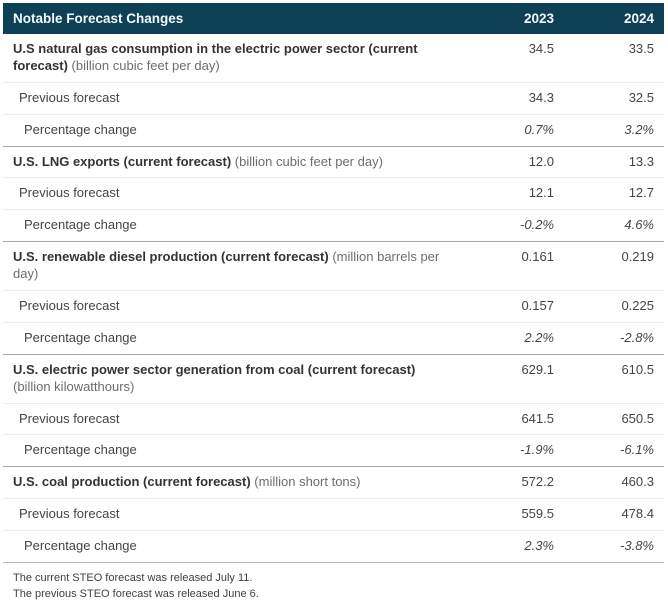 Image resolution: width=668 pixels, height=610 pixels. What do you see at coordinates (637, 450) in the screenshot?
I see `percentage-value-2024: -6.1%` at bounding box center [637, 450].